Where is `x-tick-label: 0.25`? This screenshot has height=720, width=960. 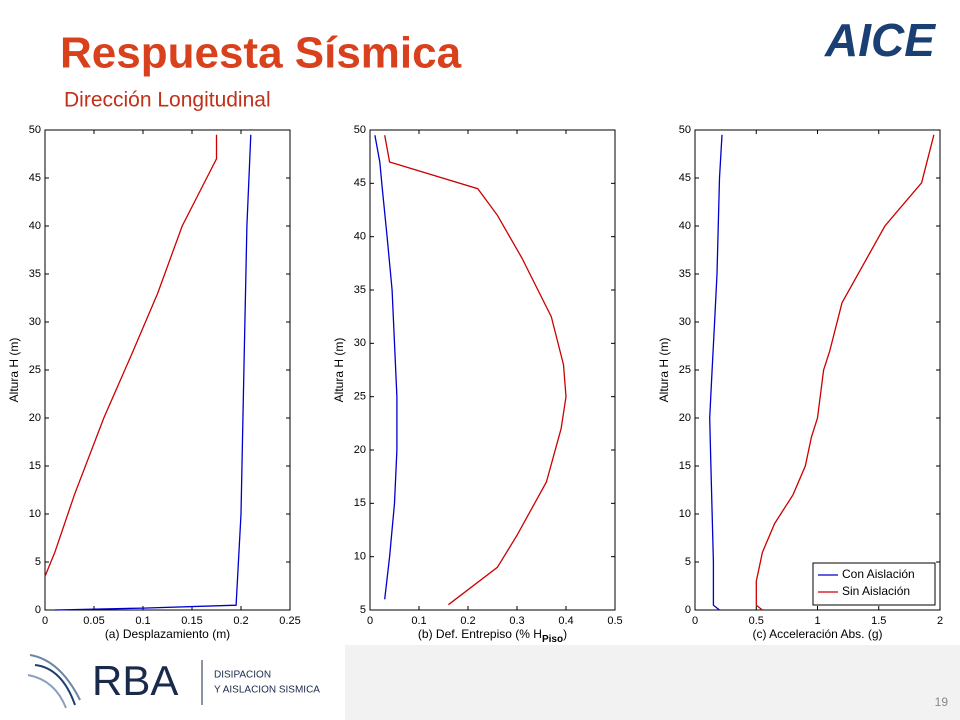 x-tick-label: 0.25 is located at coordinates (289, 621).